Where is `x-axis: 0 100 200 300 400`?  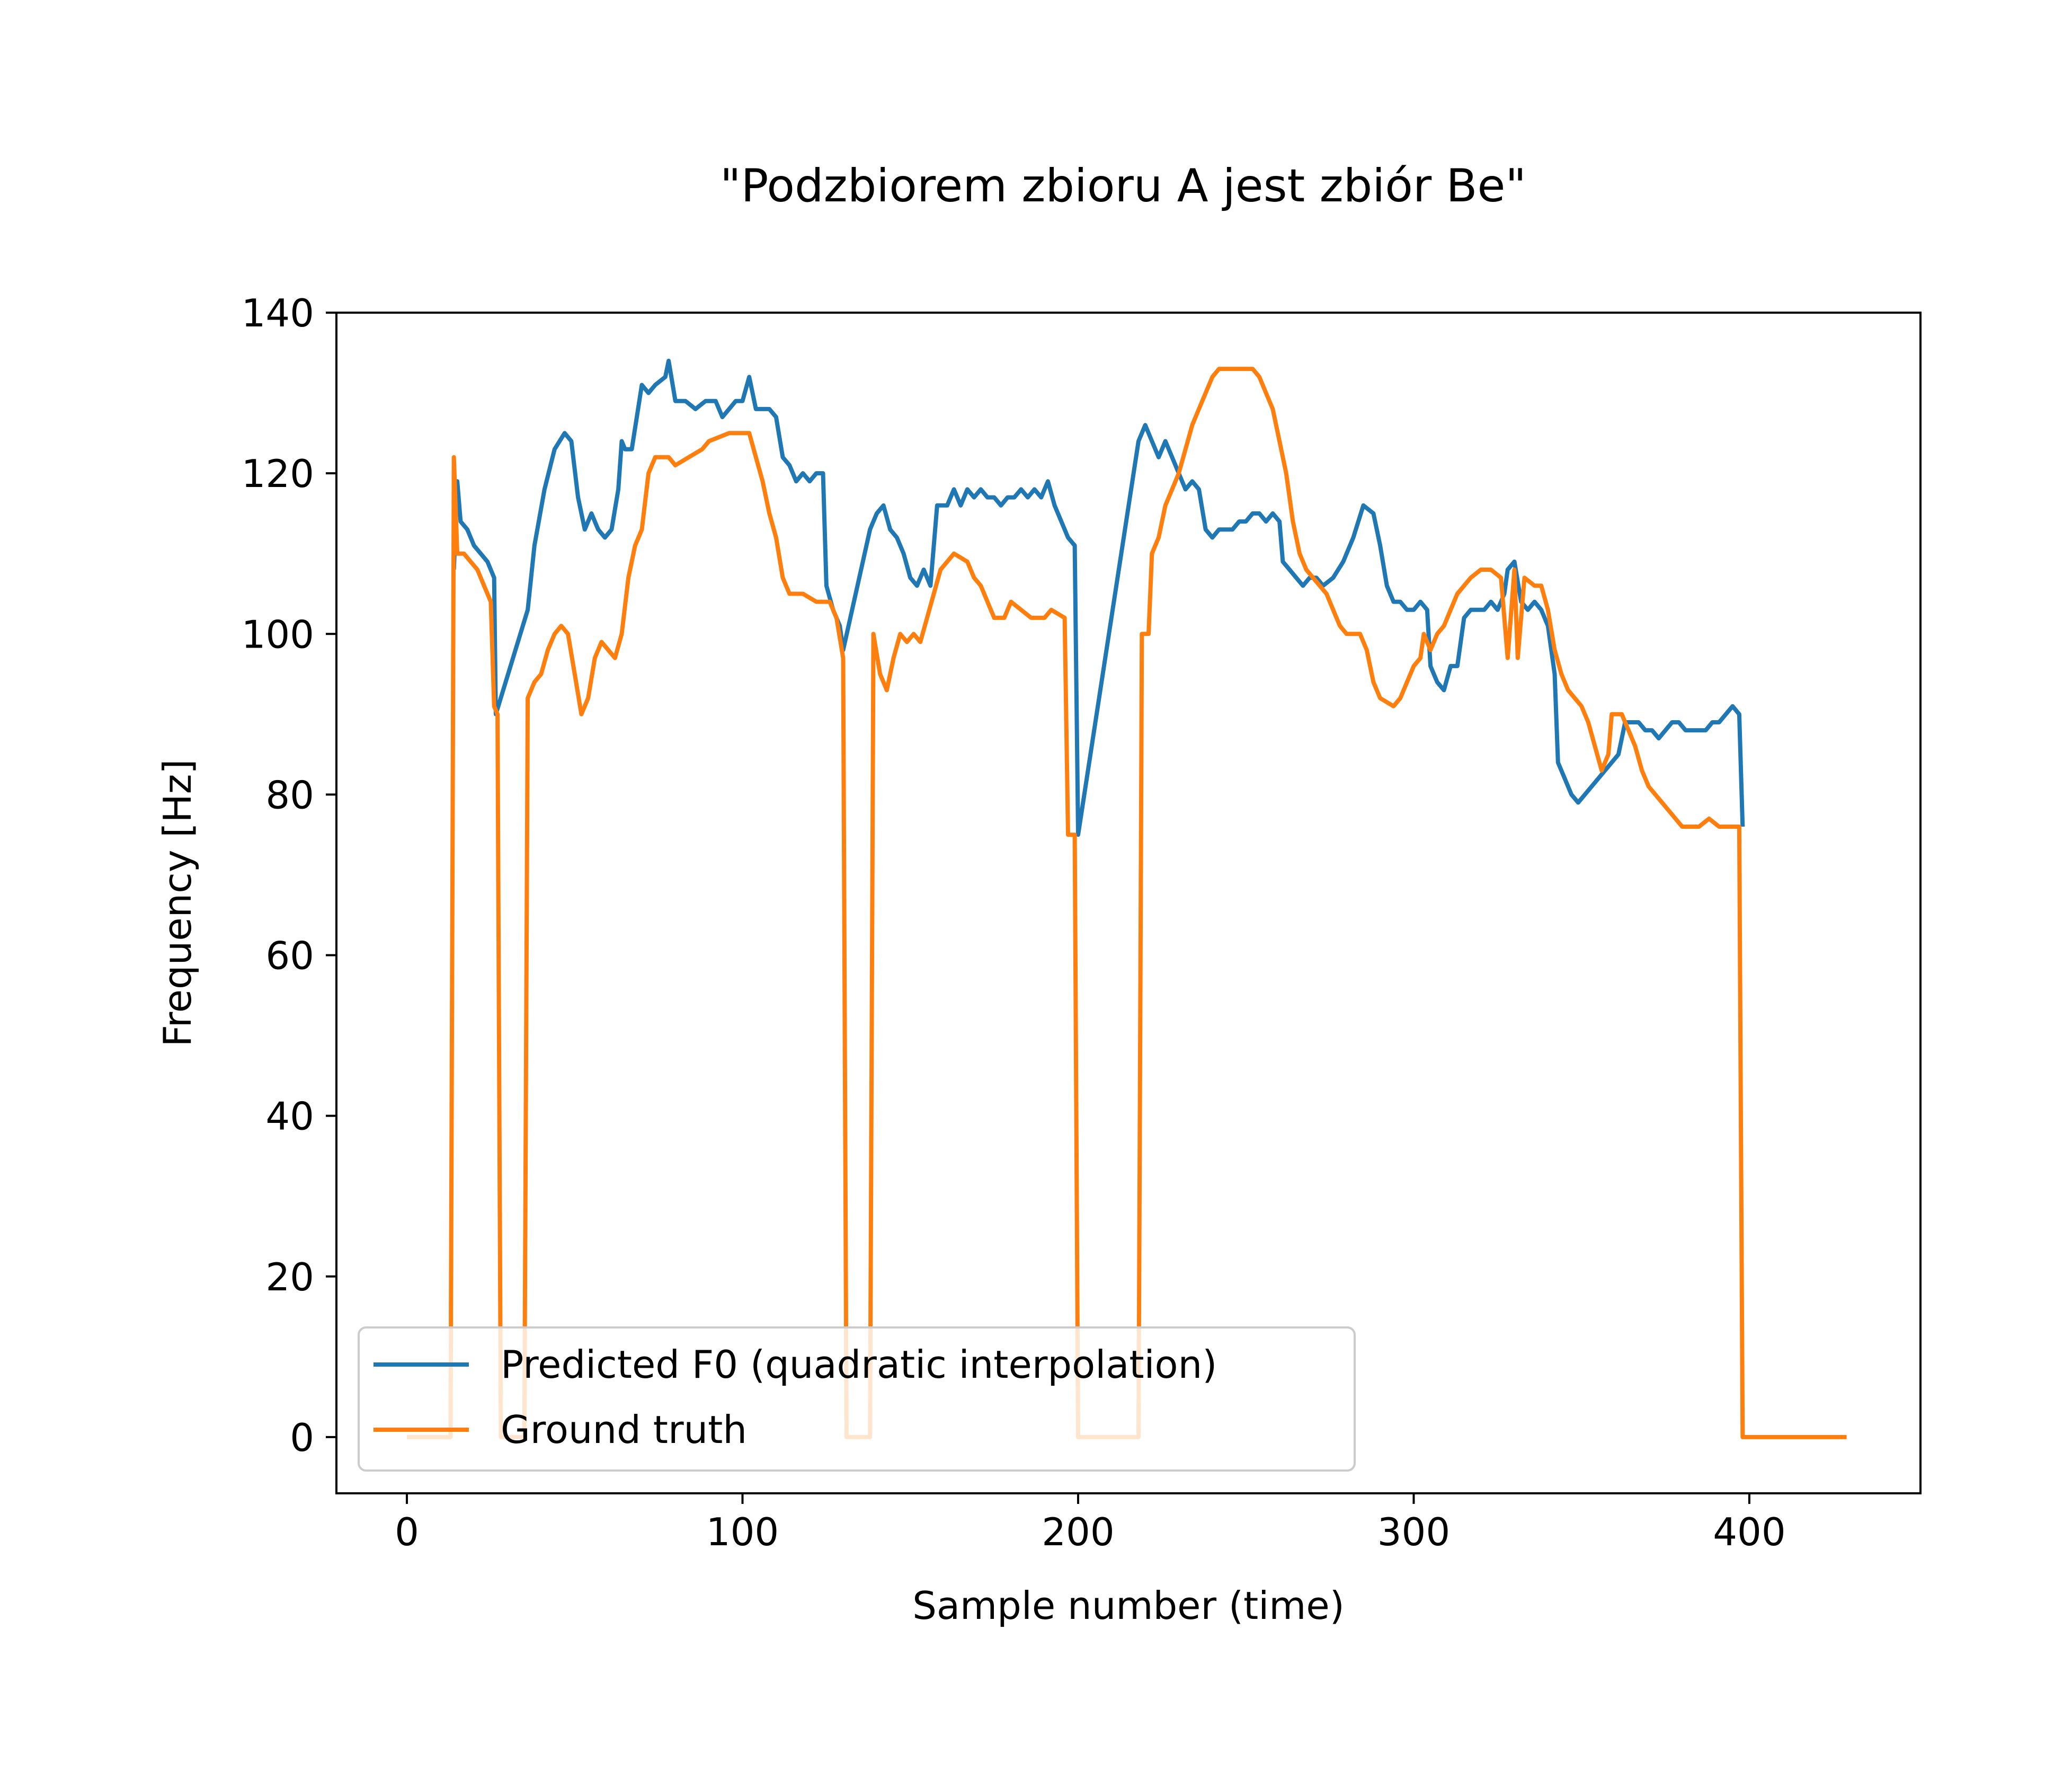 x-axis: 0 100 200 300 400 is located at coordinates (1090, 1523).